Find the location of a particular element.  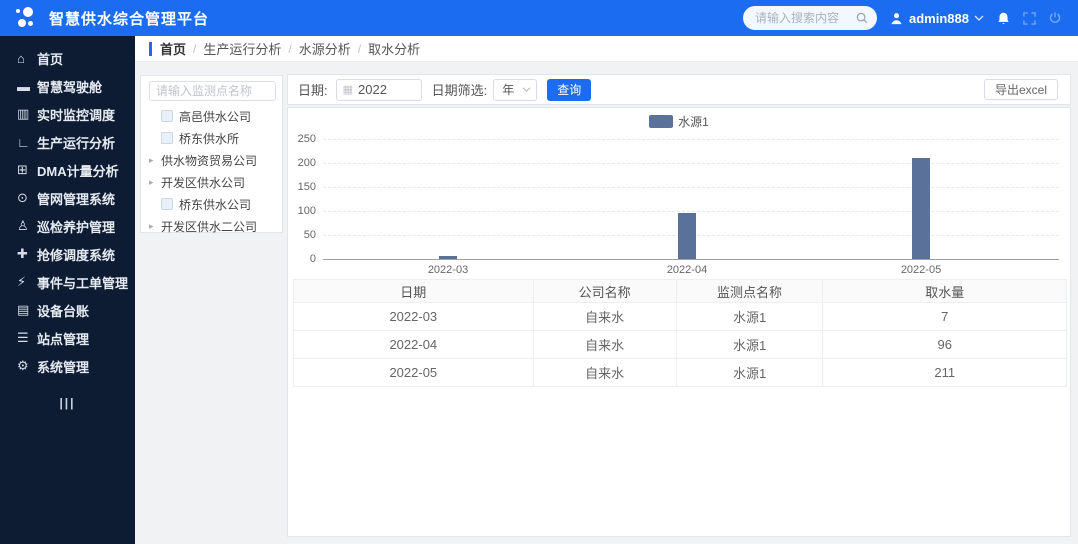

sidebar-item-label: 设备台账 is located at coordinates (63, 311).